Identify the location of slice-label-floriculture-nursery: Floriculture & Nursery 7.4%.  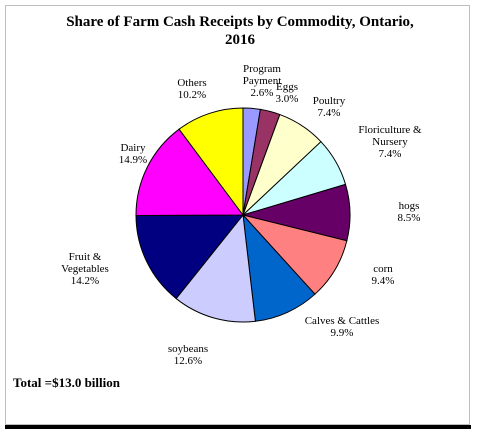
(390, 142).